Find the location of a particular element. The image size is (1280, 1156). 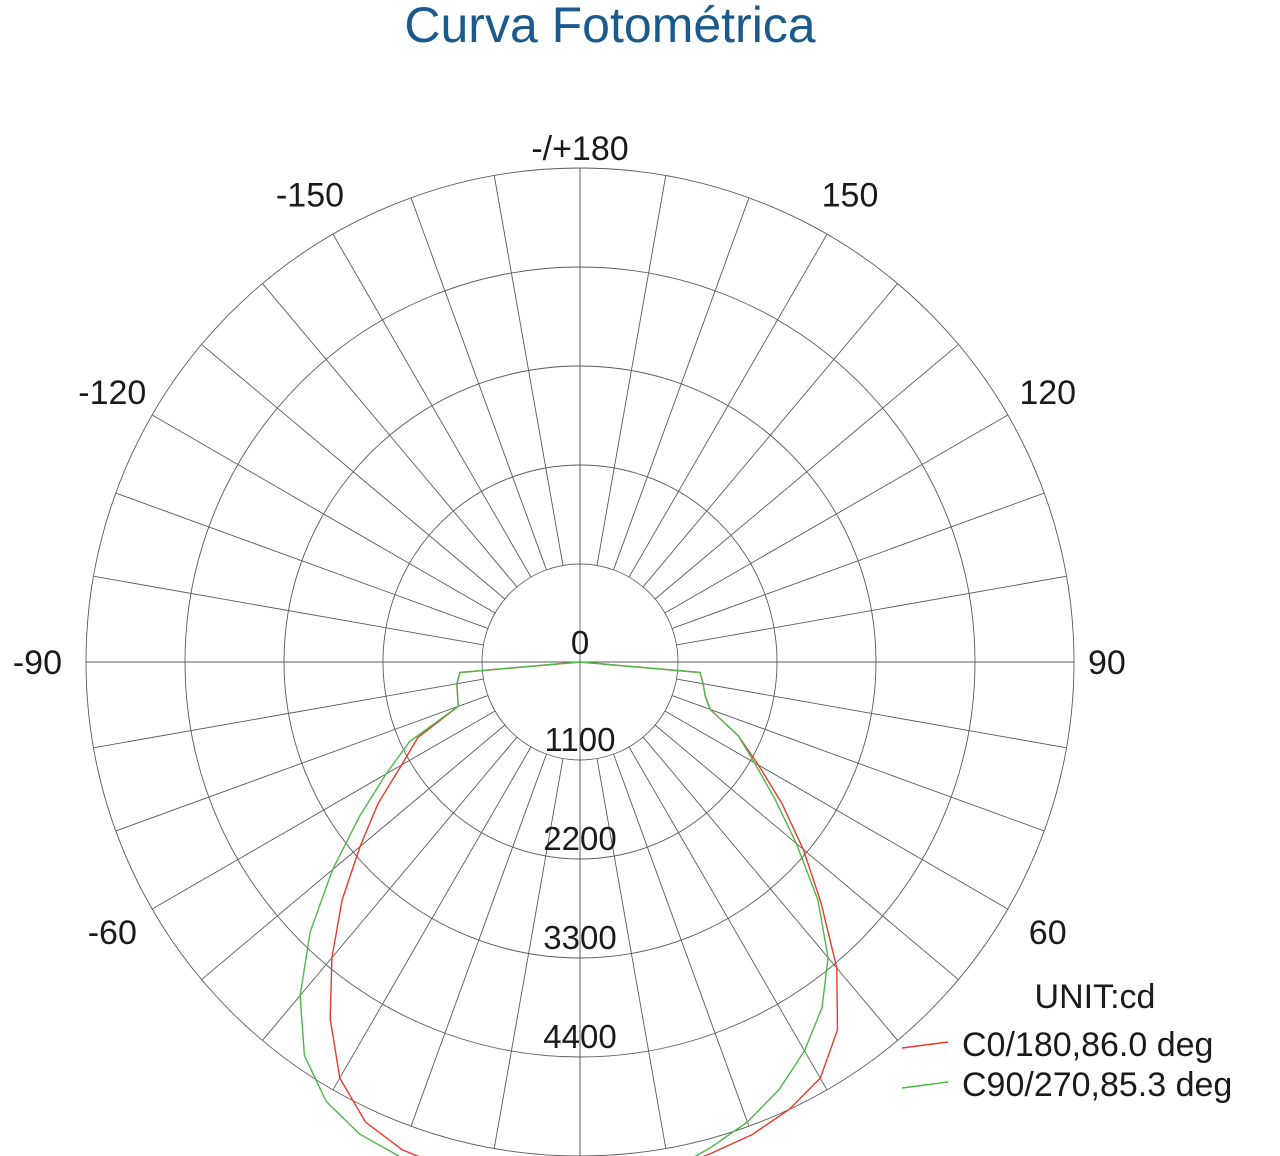

angle-tick-label: 60 is located at coordinates (1048, 933).